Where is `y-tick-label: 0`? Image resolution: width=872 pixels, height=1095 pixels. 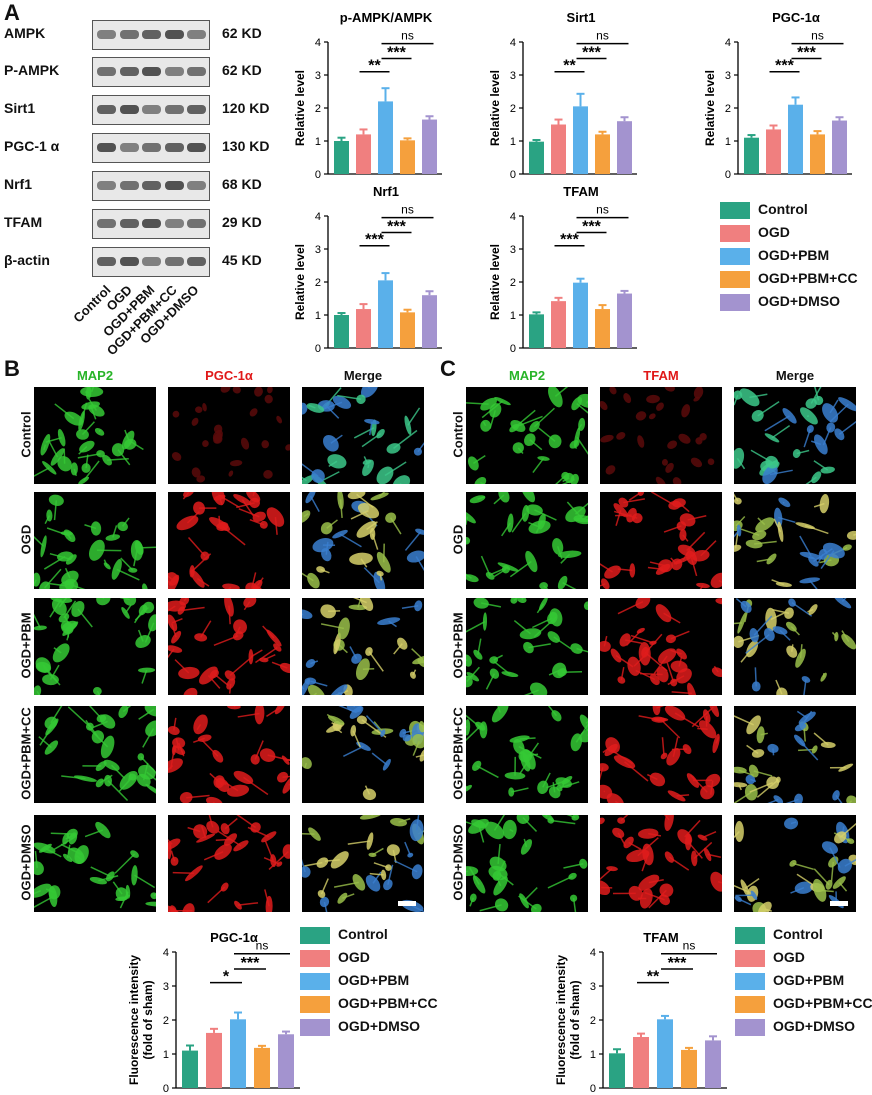
y-tick-label: 0 is located at coordinates (728, 175).